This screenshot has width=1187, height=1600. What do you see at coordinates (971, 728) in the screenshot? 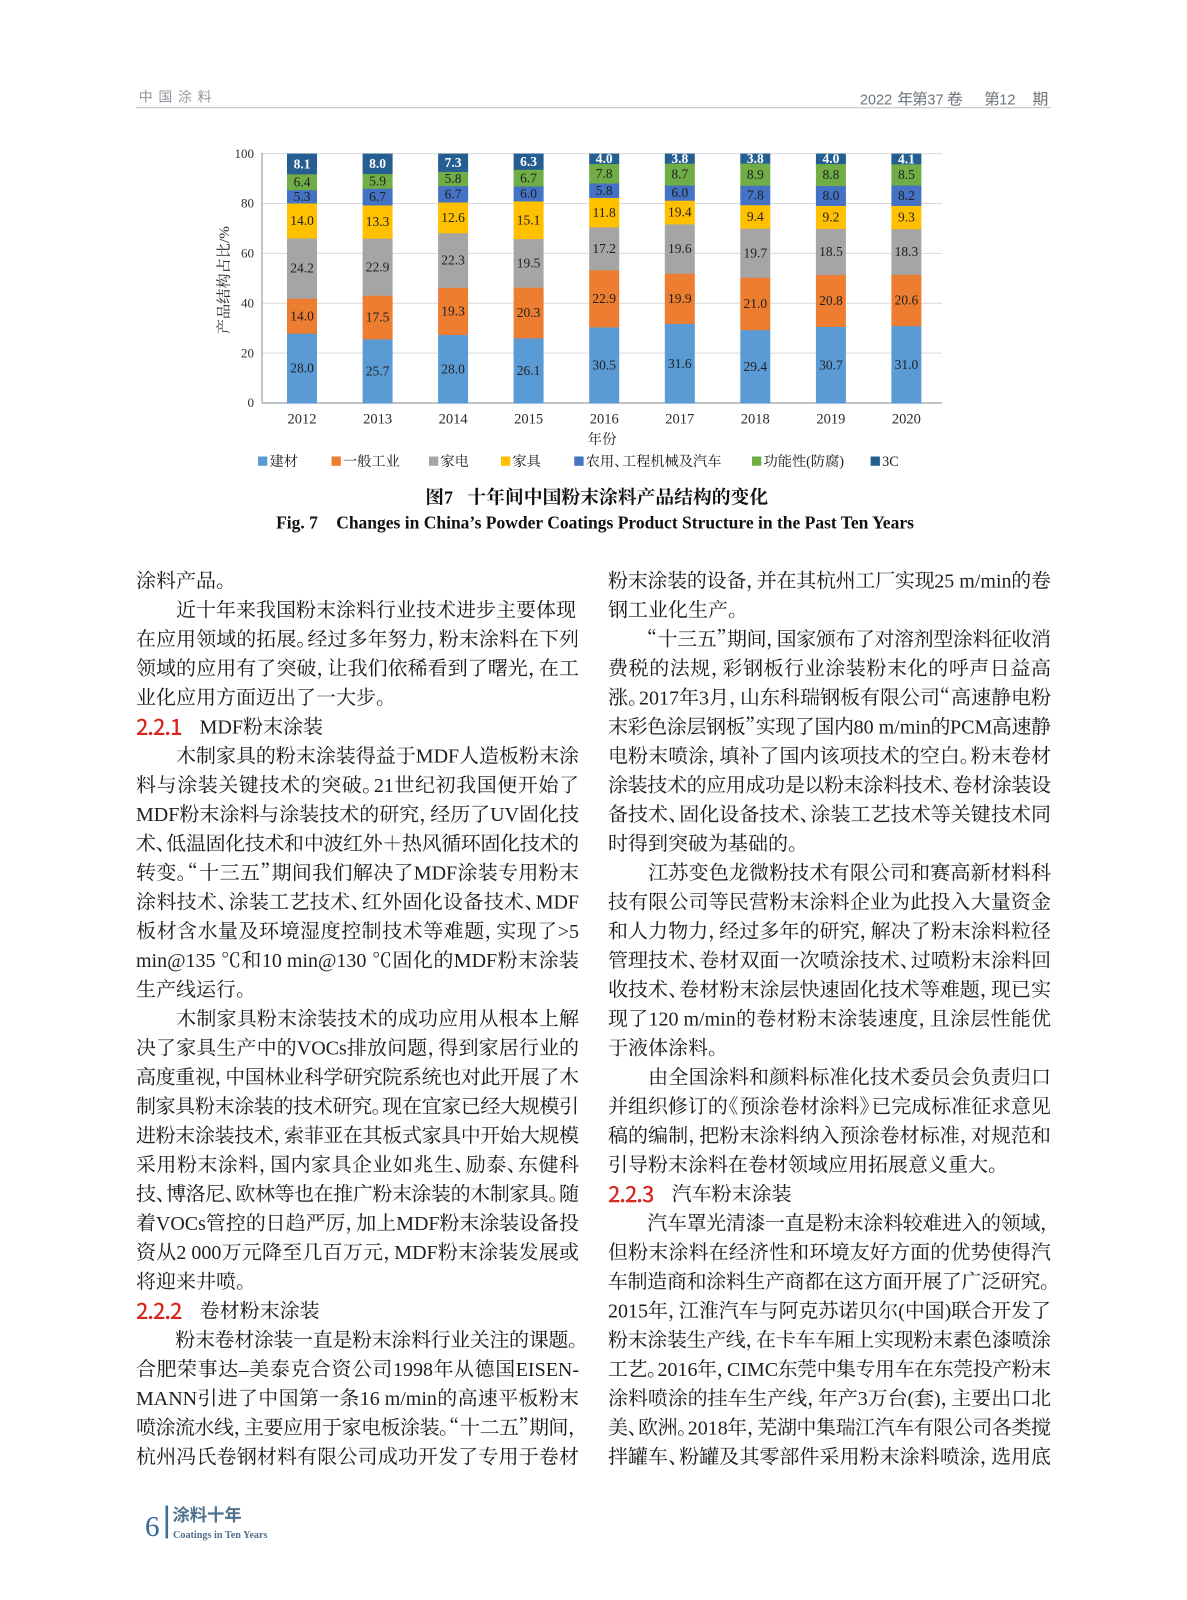
I see `svg-text: PCM` at bounding box center [971, 728].